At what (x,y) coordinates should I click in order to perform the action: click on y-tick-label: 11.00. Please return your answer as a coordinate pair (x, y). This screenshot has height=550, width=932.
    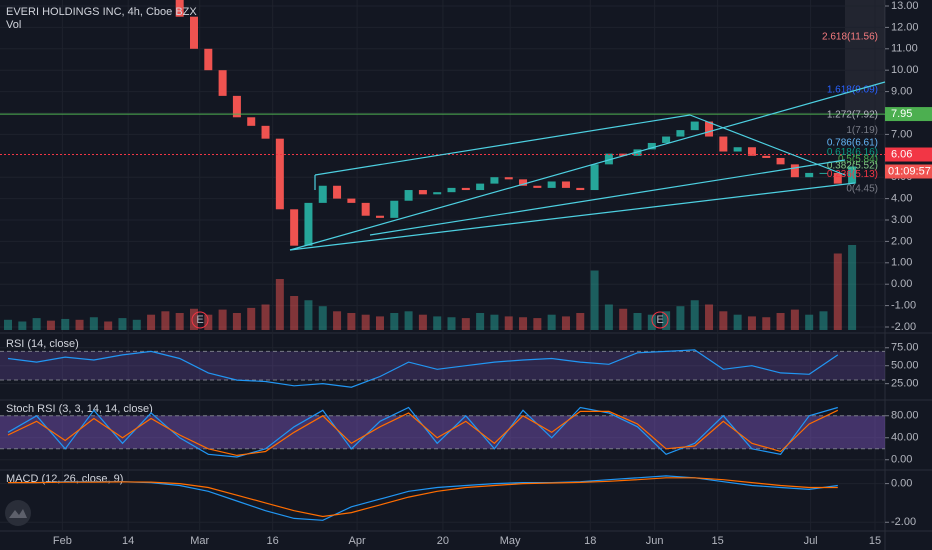
    Looking at the image, I should click on (904, 49).